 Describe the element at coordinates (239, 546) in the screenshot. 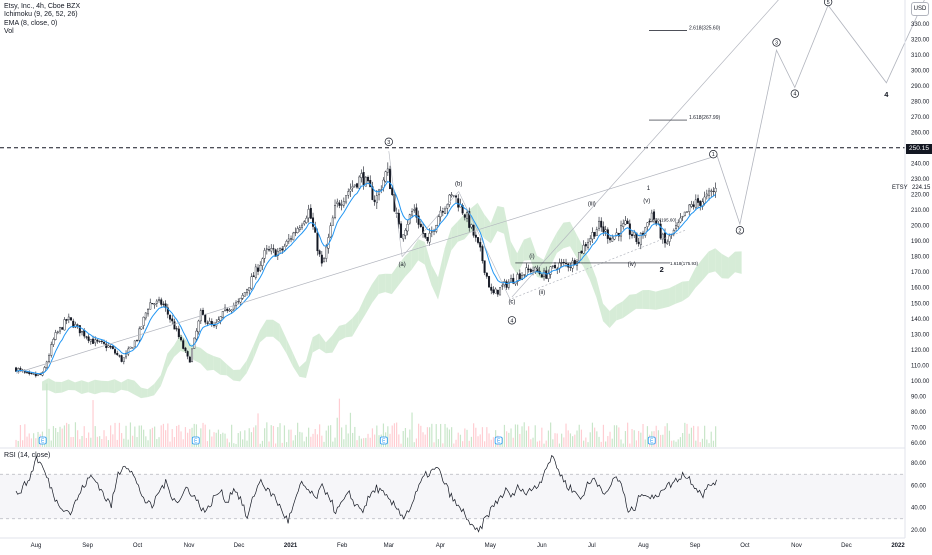

I see `time-tick-label: Dec` at that location.